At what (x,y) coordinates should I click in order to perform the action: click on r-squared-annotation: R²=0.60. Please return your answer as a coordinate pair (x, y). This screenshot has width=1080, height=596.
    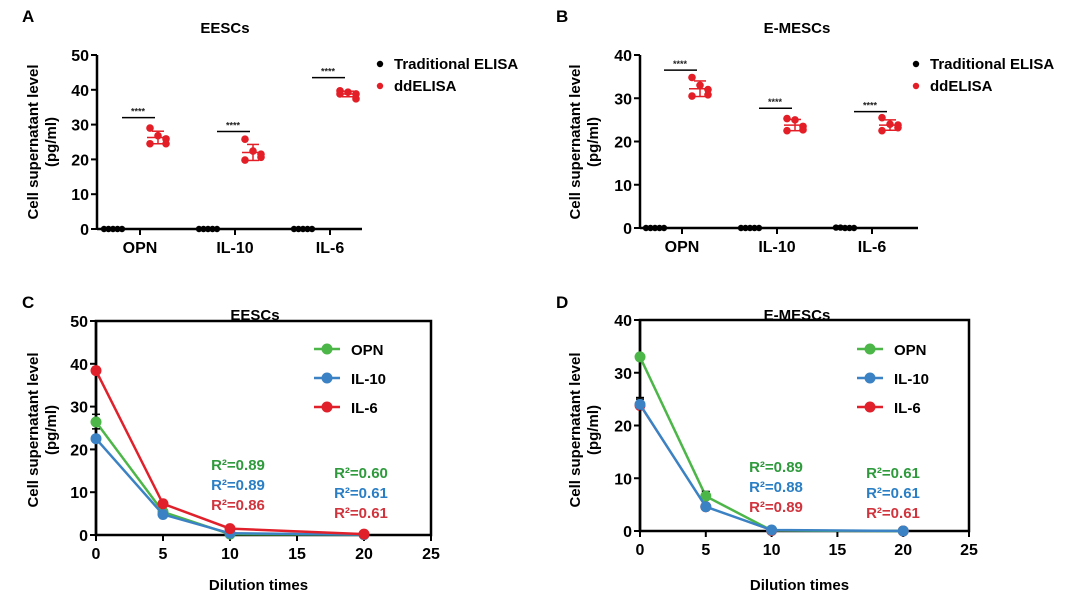
    Looking at the image, I should click on (361, 473).